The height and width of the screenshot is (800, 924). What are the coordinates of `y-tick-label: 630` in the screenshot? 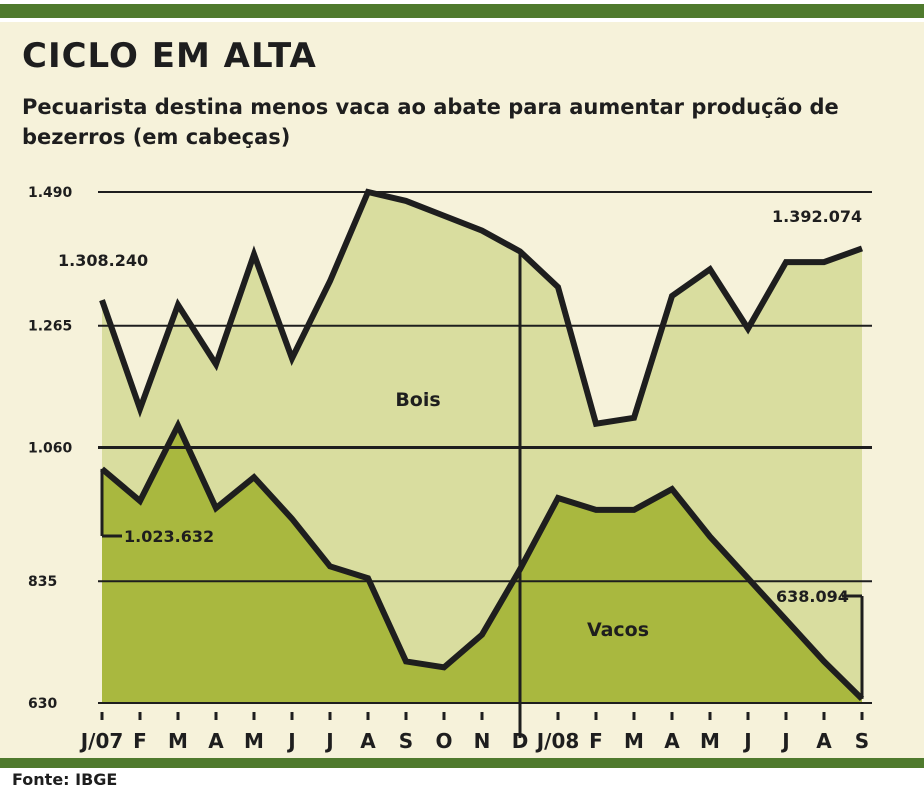 It's located at (42, 704).